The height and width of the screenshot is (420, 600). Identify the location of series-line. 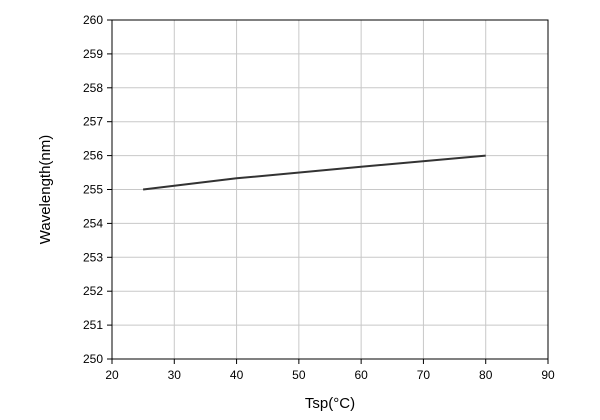
(314, 172).